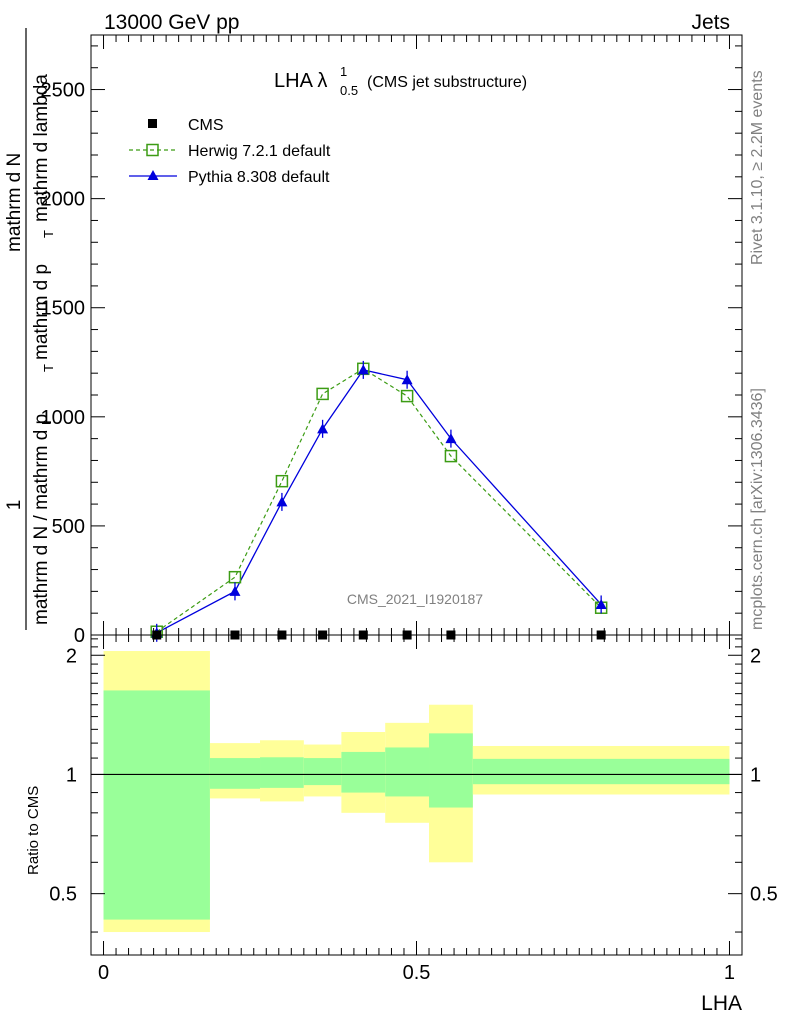 Image resolution: width=786 pixels, height=1024 pixels. I want to click on ratio-y-tick-label: 2, so click(71, 656).